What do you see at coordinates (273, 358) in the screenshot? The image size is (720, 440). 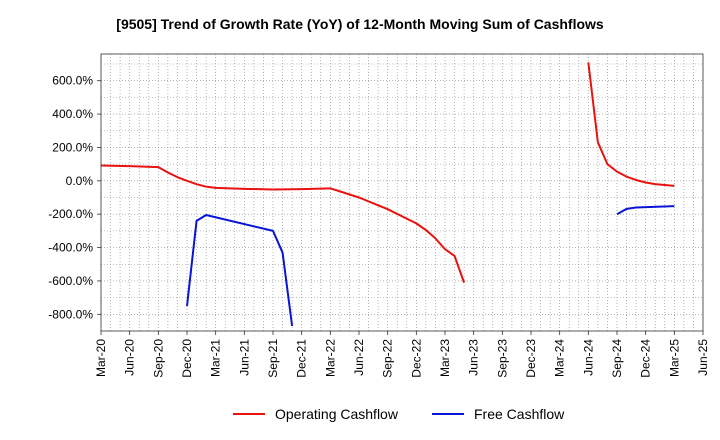 I see `x-tick-label: Sep-21` at bounding box center [273, 358].